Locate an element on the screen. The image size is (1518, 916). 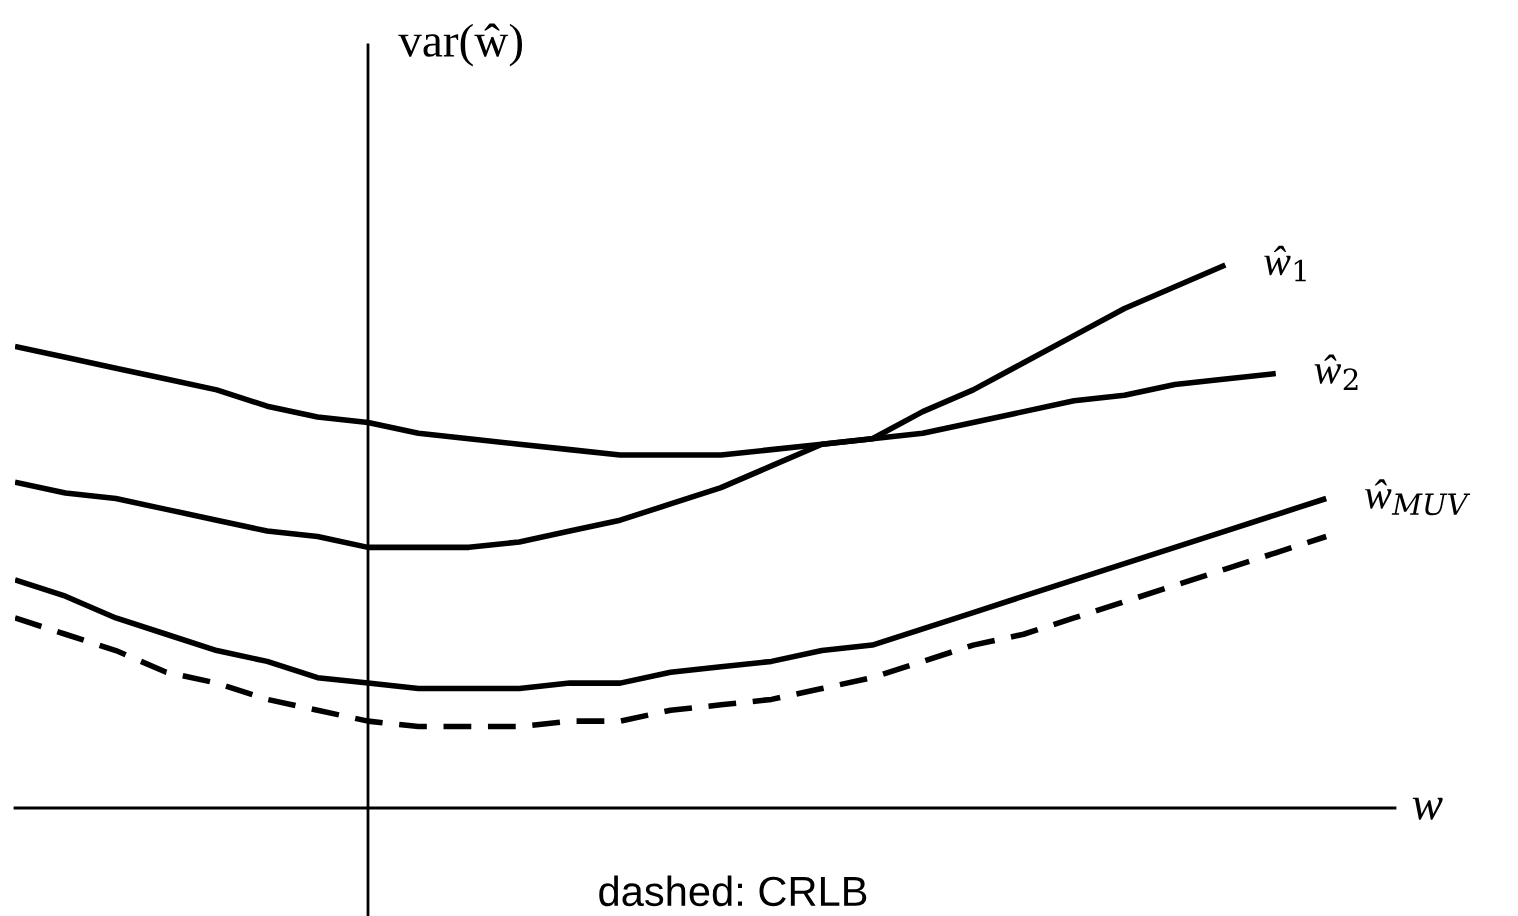
series-label: ŵ$_{MUV}$ is located at coordinates (1418, 497).